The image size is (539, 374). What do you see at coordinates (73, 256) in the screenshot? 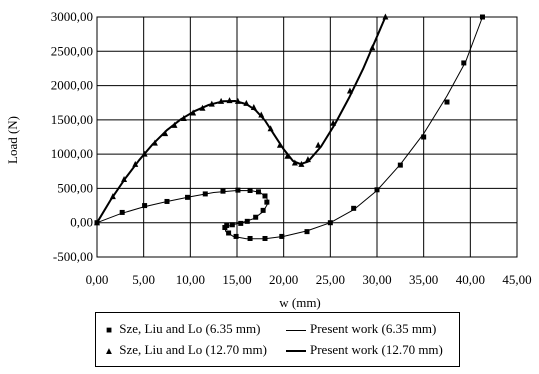
I see `y-tick-label: -500,00` at bounding box center [73, 256].